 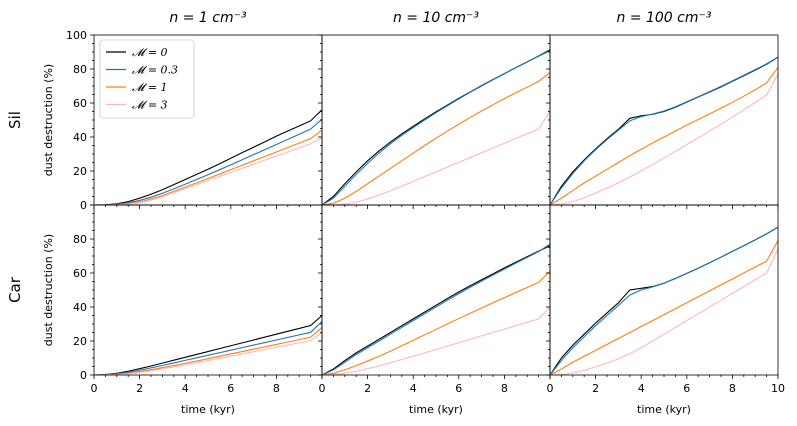 I want to click on panel: 0 20 40 60 80 0 2 4 6 8, so click(x=198, y=299).